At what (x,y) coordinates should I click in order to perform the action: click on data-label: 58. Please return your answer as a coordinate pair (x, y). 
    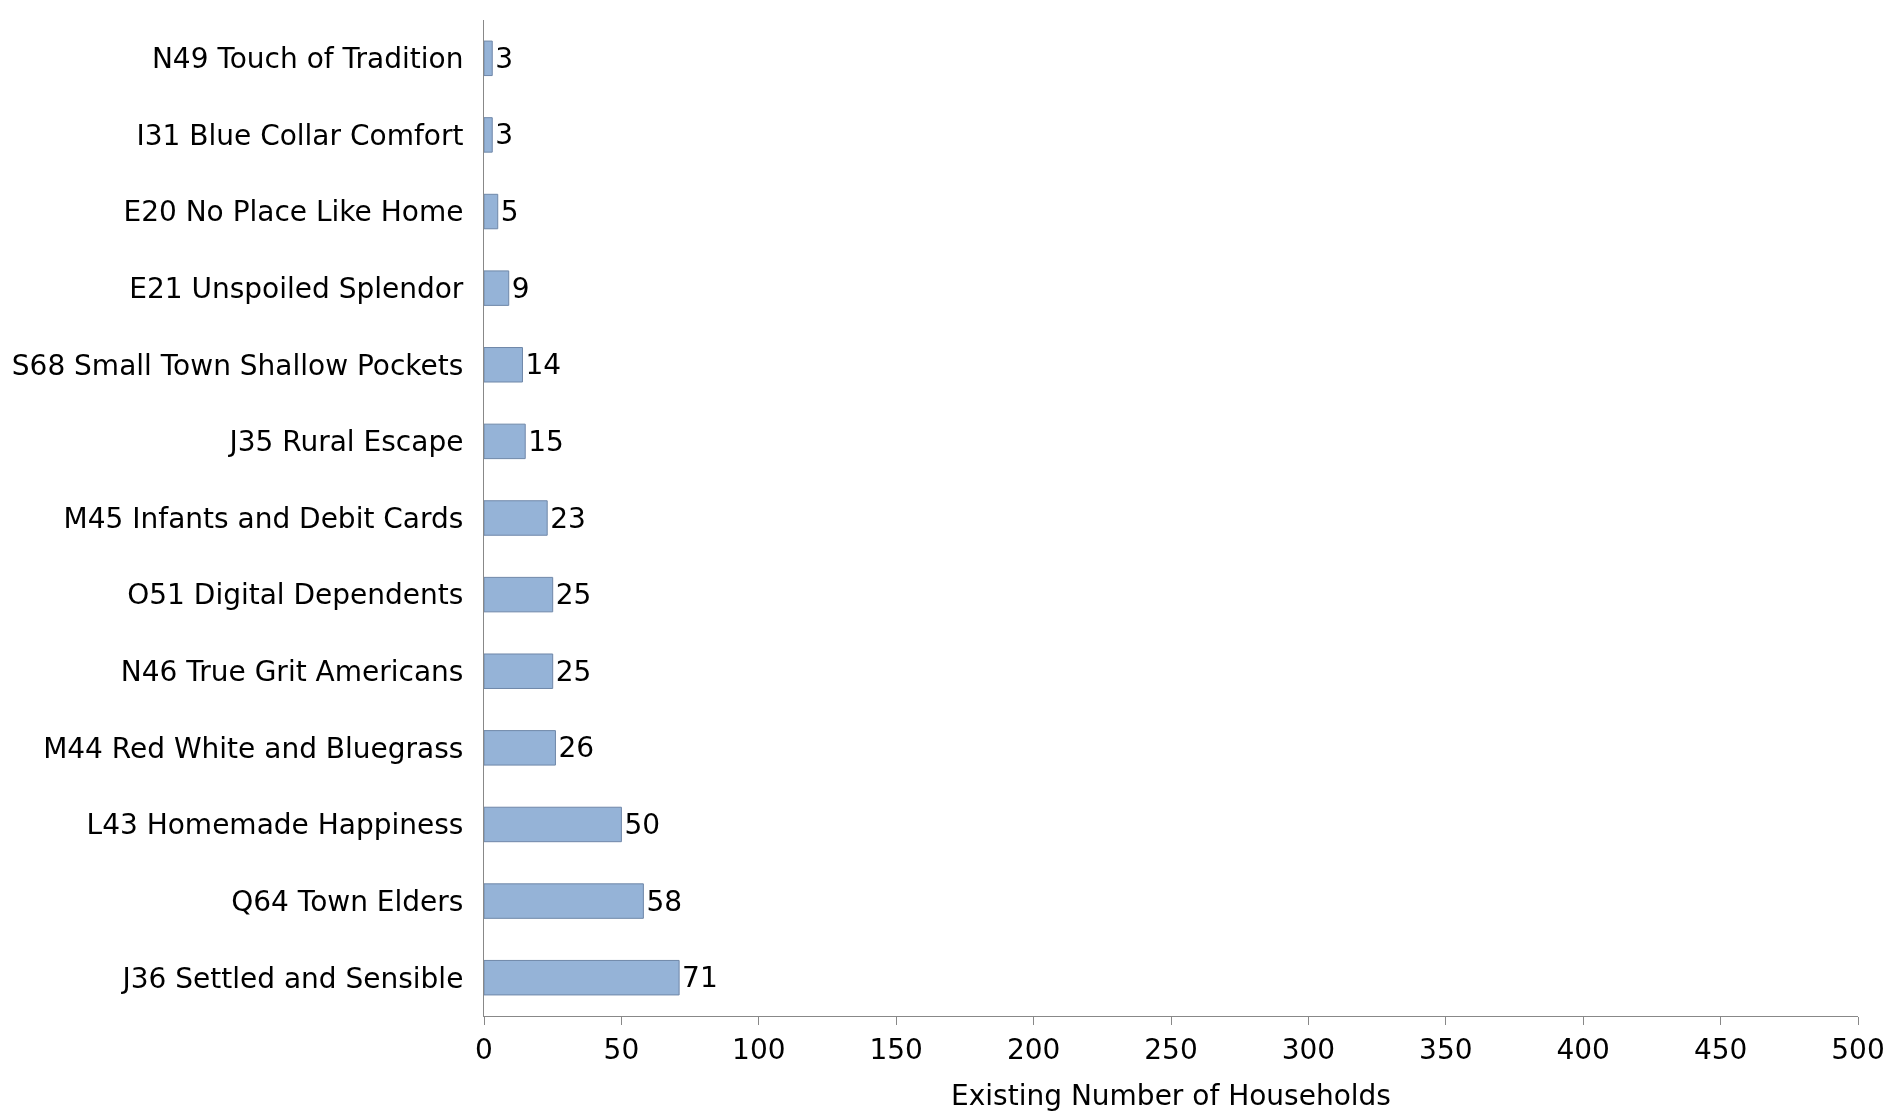
    Looking at the image, I should click on (664, 901).